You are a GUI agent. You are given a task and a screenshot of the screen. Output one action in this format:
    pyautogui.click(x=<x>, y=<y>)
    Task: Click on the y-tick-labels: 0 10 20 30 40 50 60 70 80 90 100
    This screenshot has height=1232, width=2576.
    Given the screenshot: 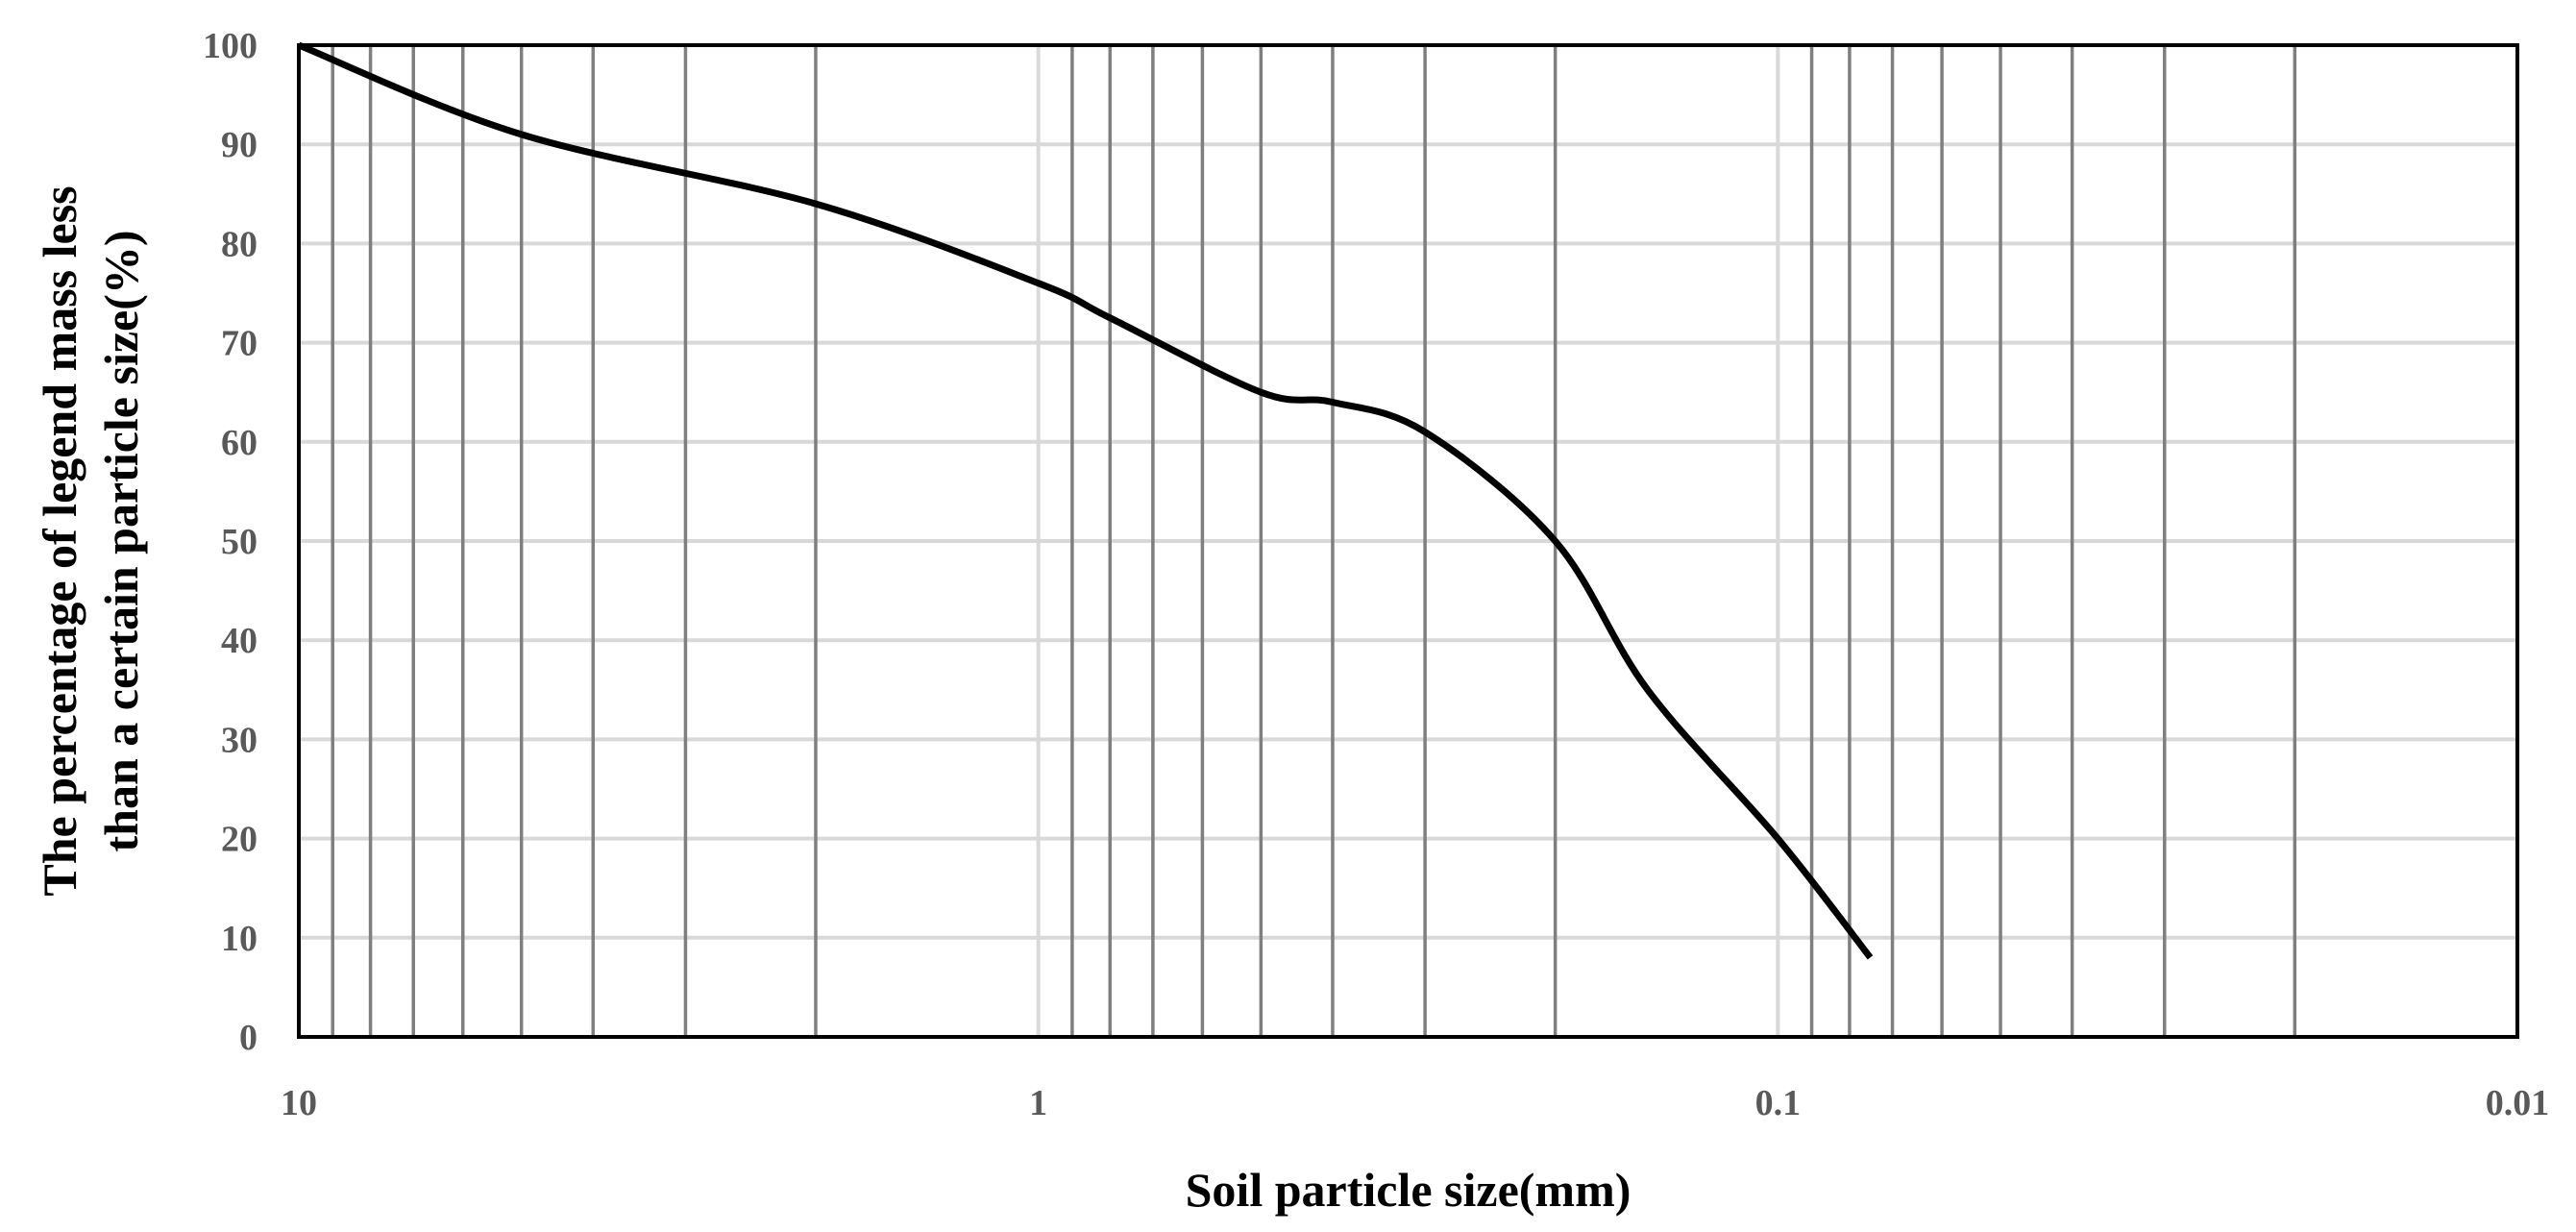 What is the action you would take?
    pyautogui.click(x=230, y=542)
    